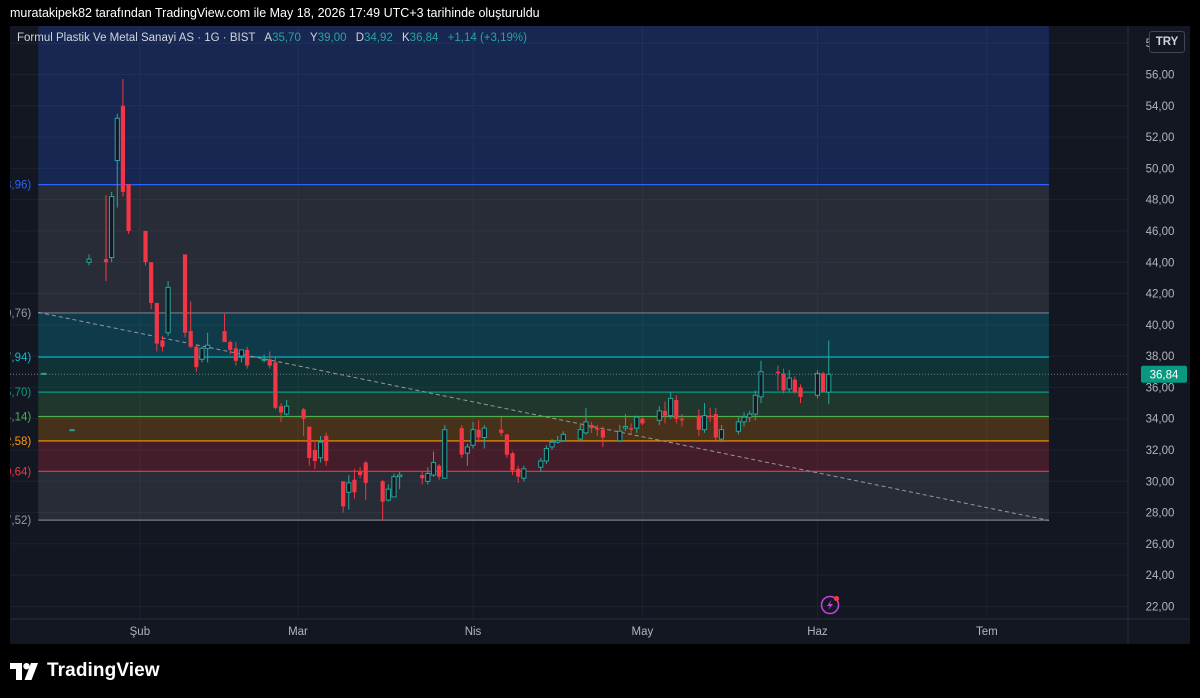 The image size is (1200, 698). Describe the element at coordinates (314, 38) in the screenshot. I see `high-label: Y` at that location.